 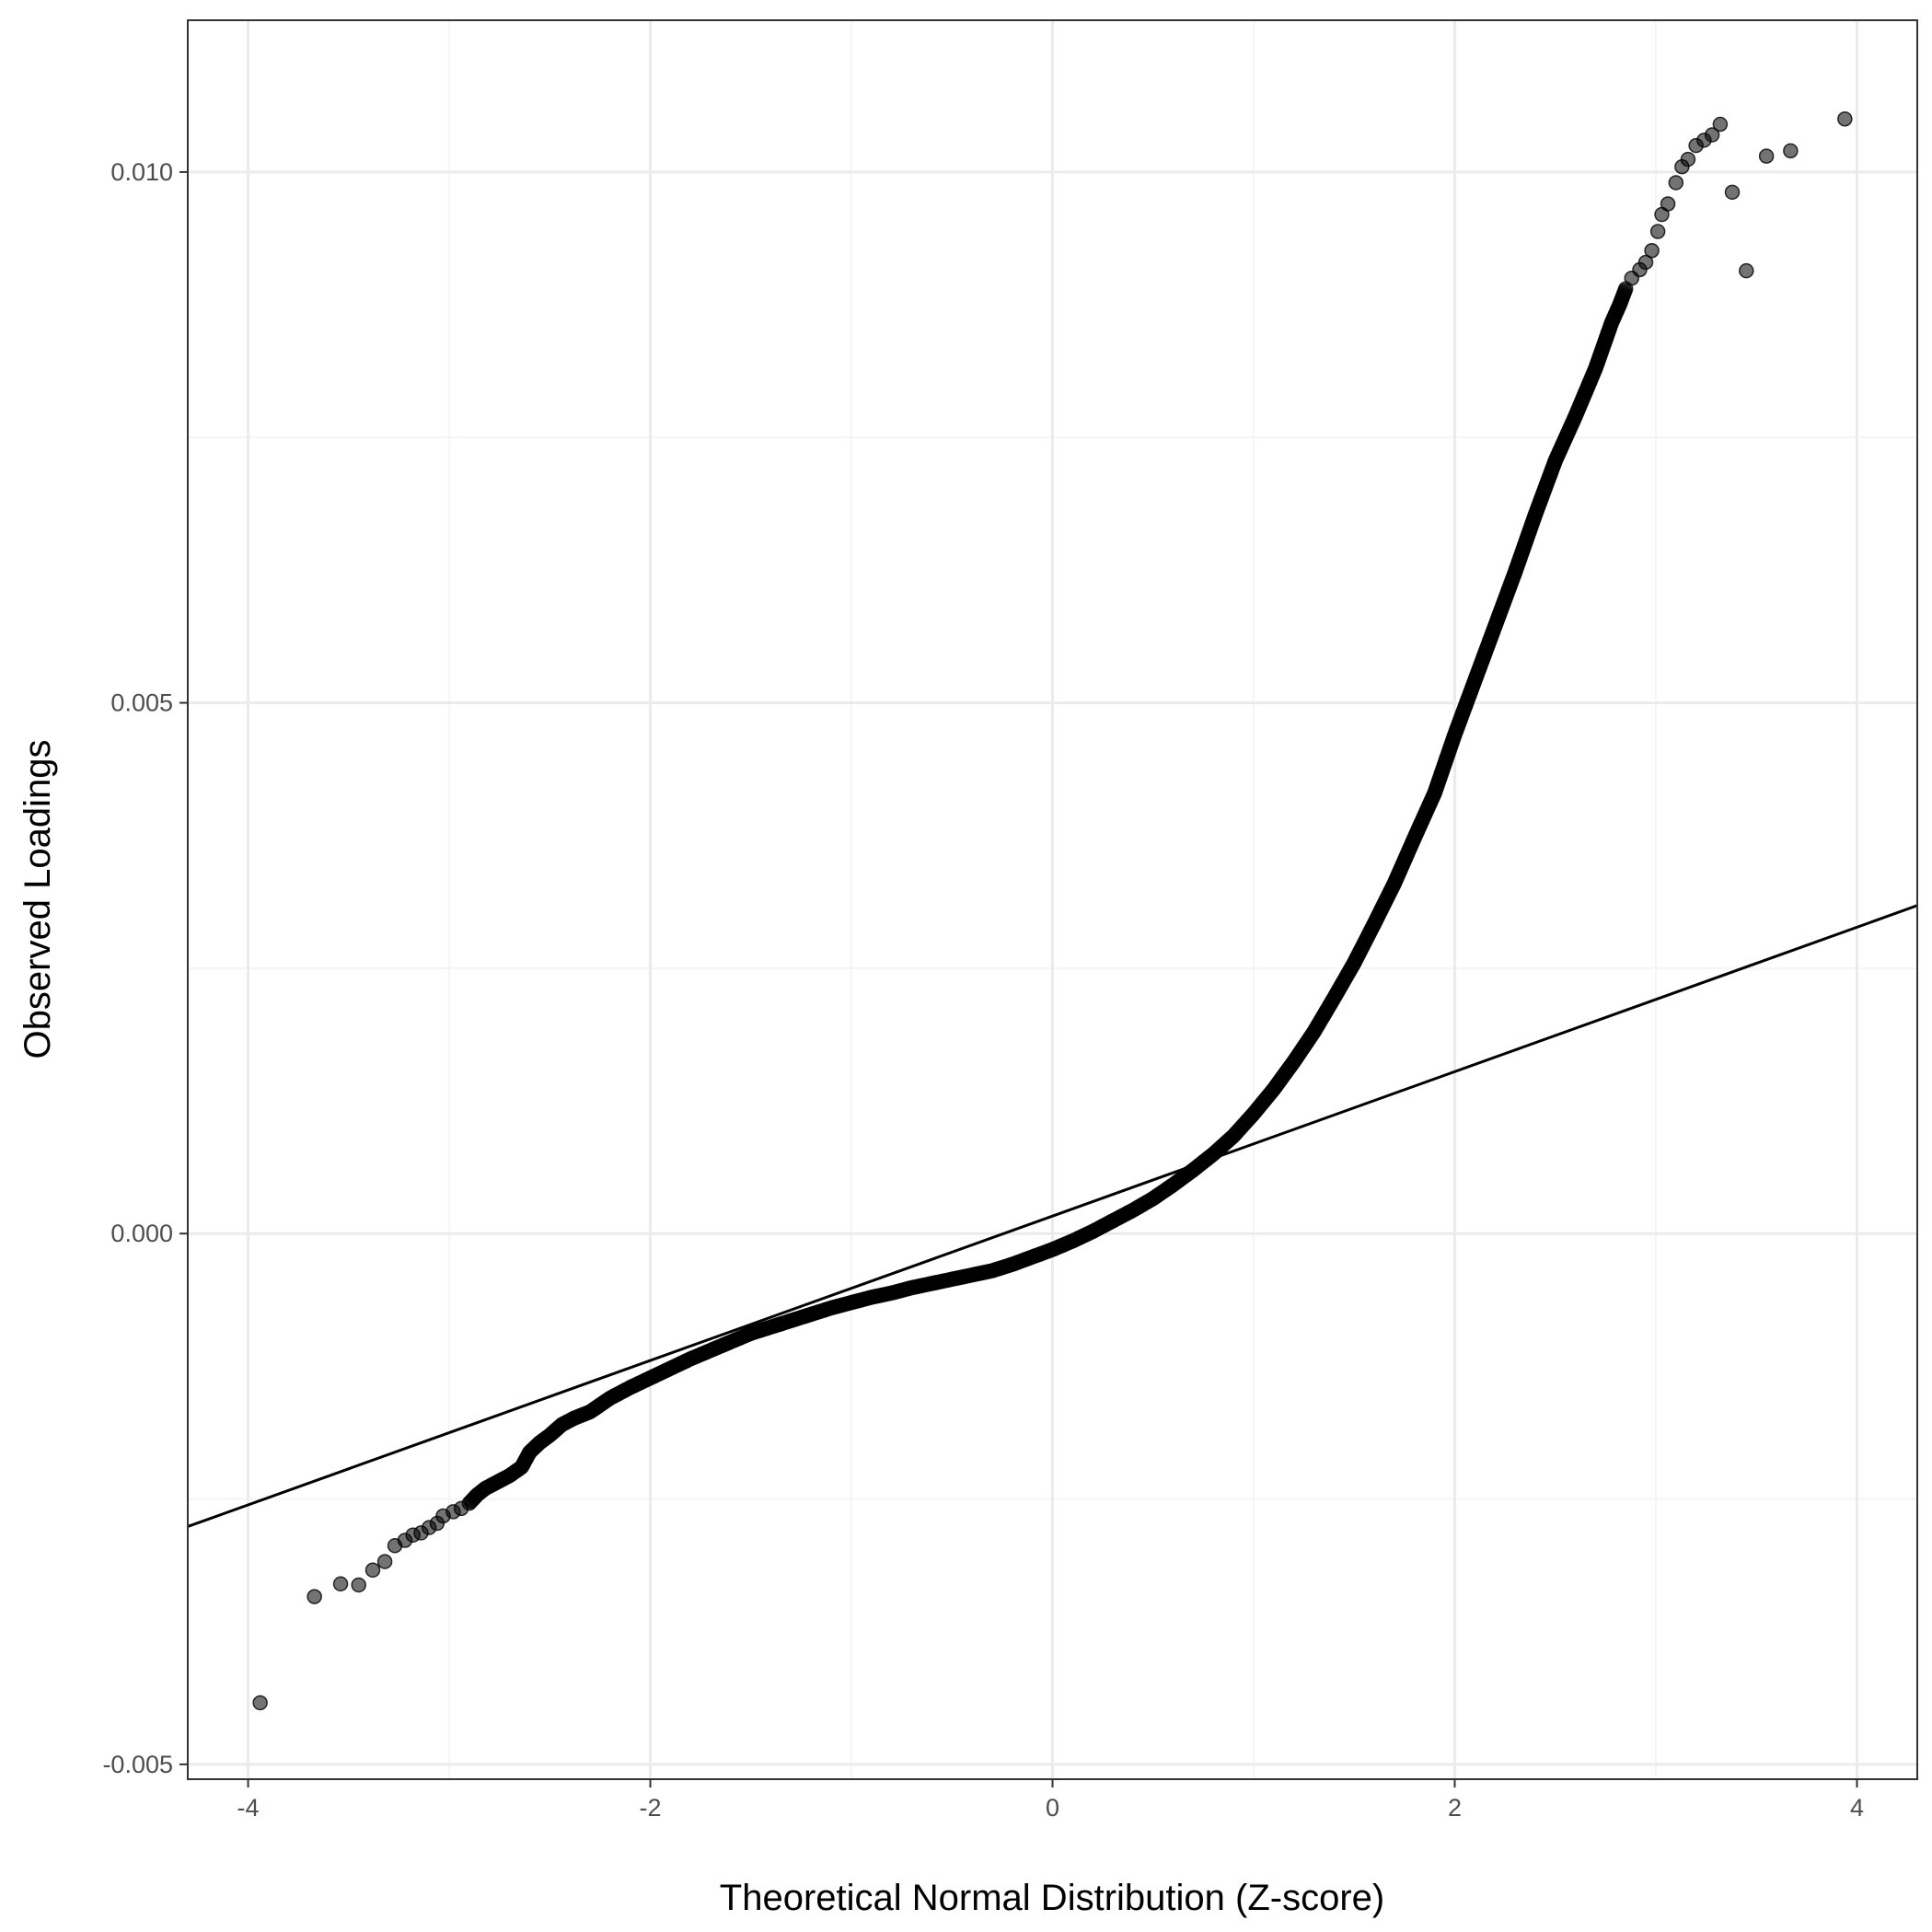 I want to click on x-axis: -4 -2 0 2 4, so click(x=1050, y=1801).